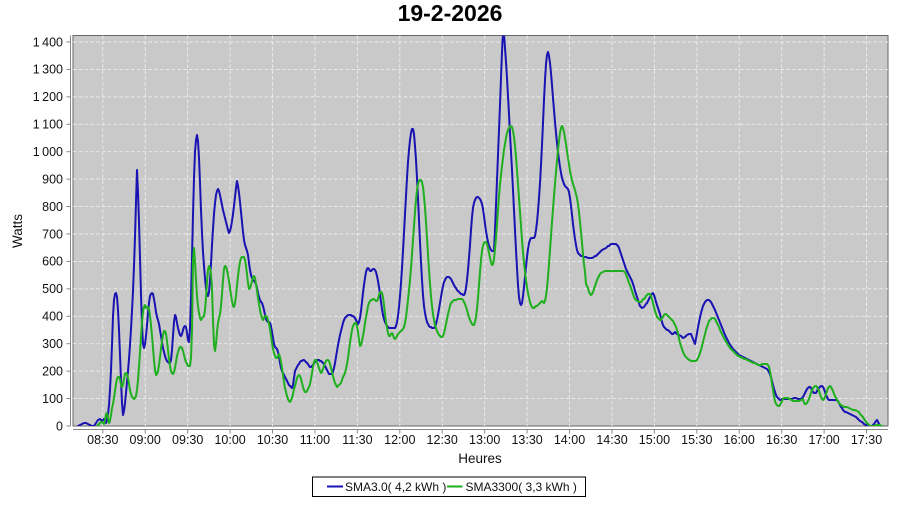 Image resolution: width=900 pixels, height=505 pixels. What do you see at coordinates (52, 371) in the screenshot?
I see `svg-text: 200` at bounding box center [52, 371].